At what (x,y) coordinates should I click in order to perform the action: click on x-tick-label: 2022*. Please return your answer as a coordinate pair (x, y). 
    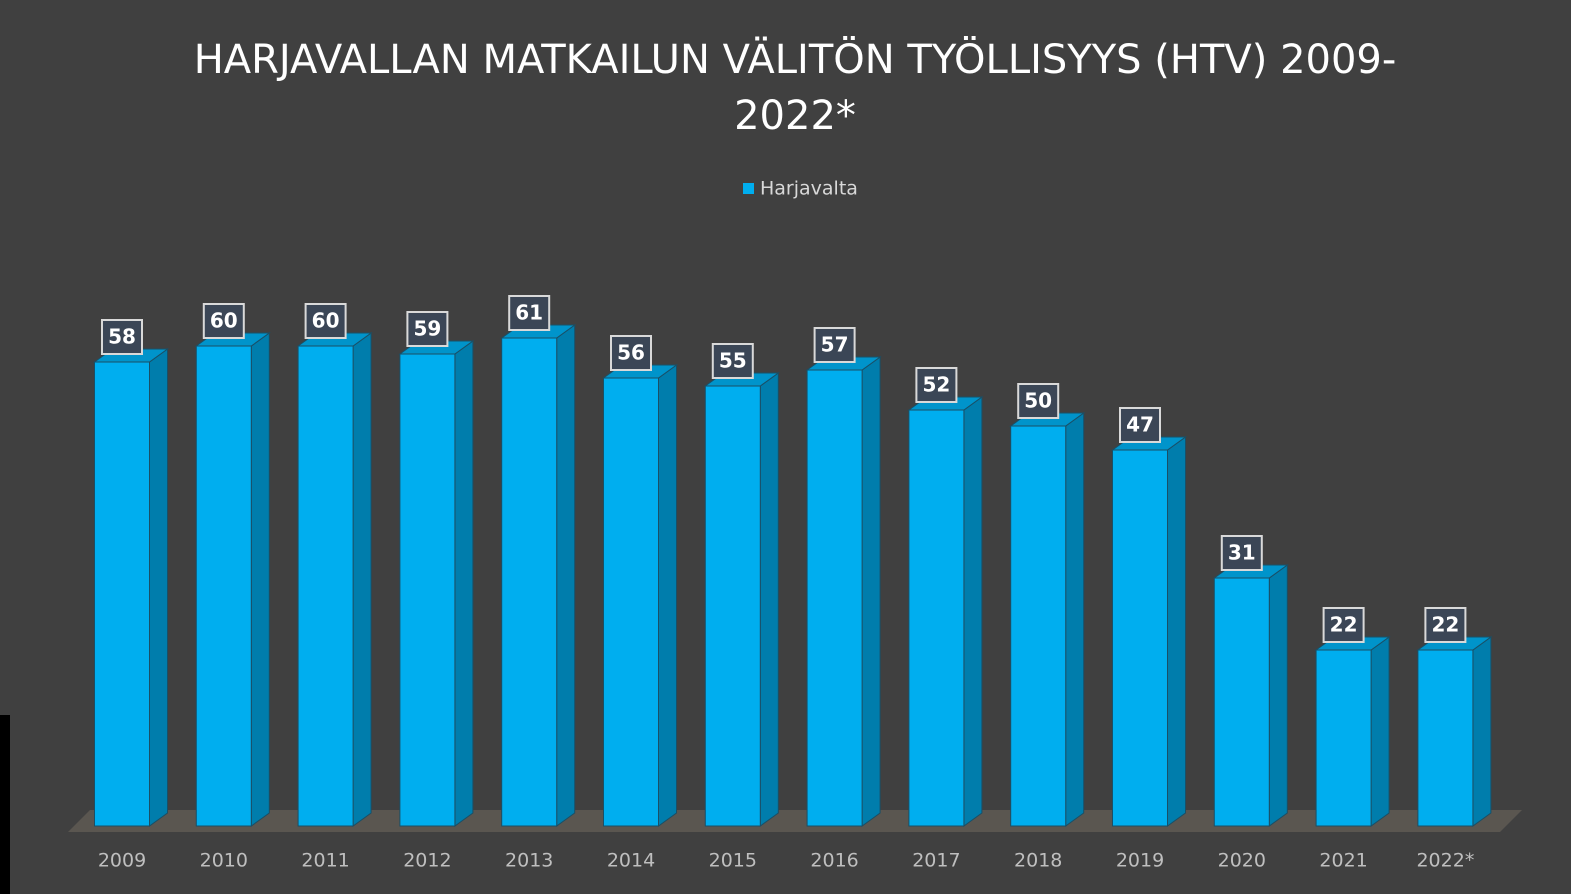
    Looking at the image, I should click on (1445, 861).